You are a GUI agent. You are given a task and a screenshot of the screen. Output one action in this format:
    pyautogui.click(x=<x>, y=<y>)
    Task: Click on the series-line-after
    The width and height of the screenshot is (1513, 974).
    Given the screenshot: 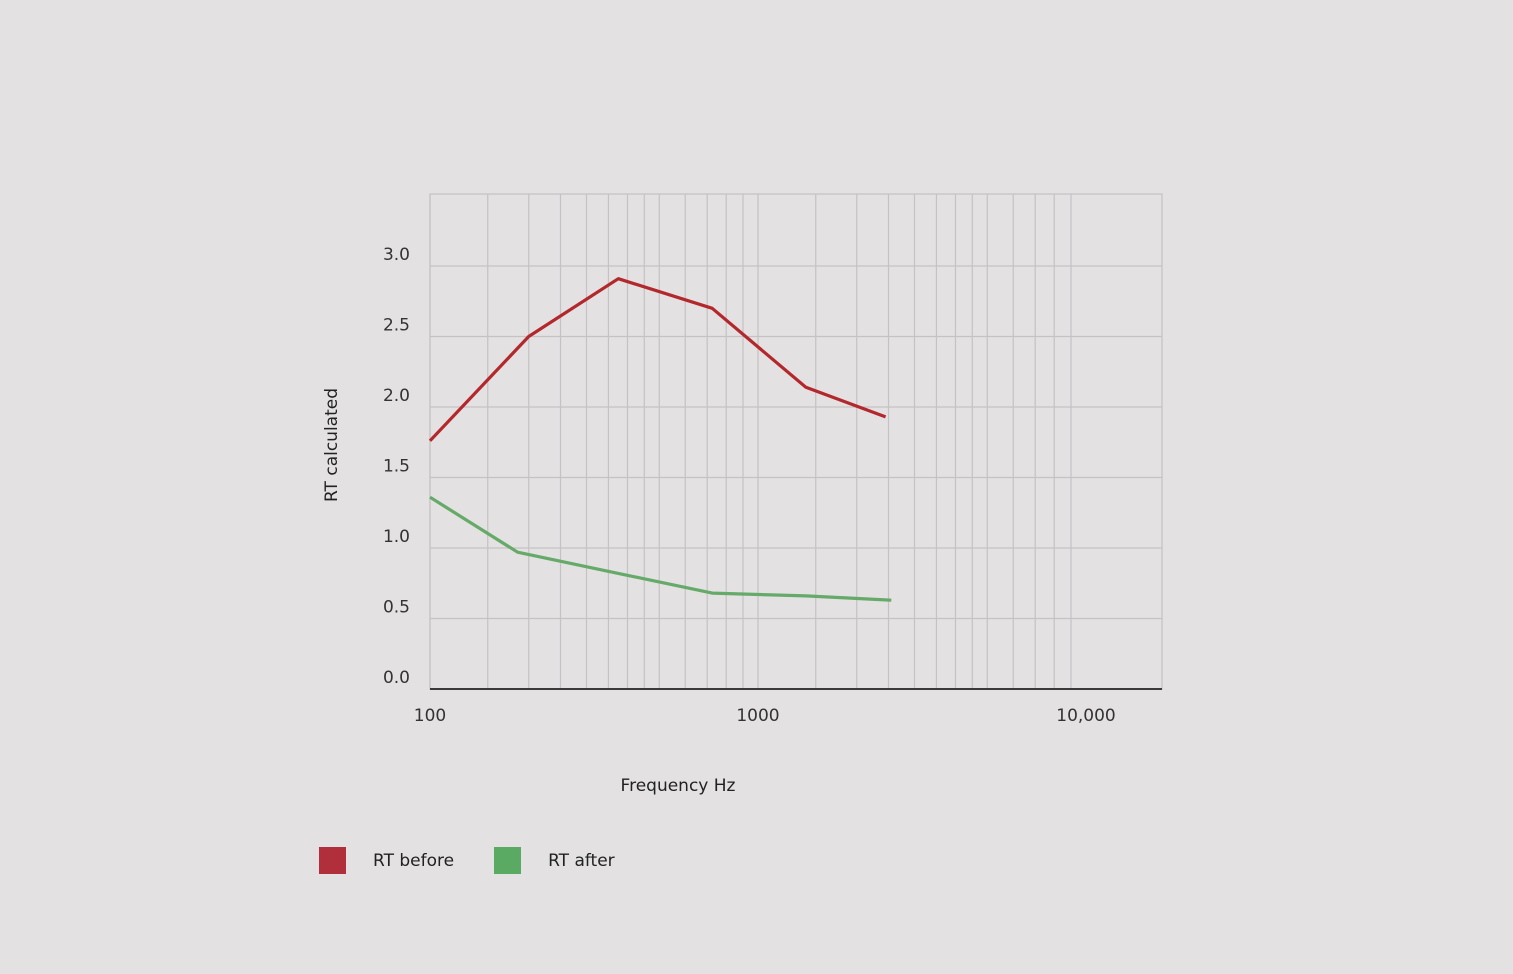 What is the action you would take?
    pyautogui.click(x=660, y=548)
    